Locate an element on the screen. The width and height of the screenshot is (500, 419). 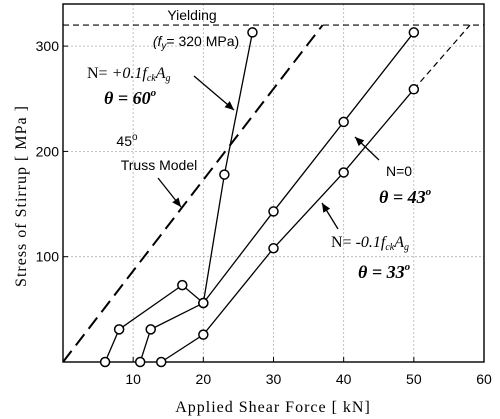
yielding-sub-f: (f is located at coordinates (158, 41).